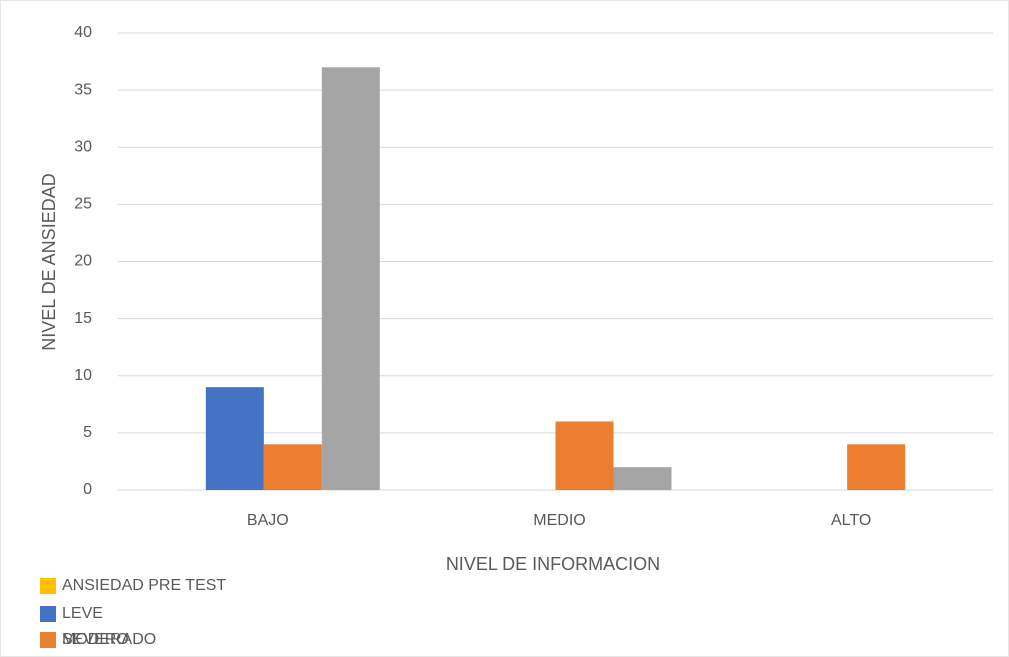 The width and height of the screenshot is (1009, 657). I want to click on y-tick-label: 10, so click(83, 375).